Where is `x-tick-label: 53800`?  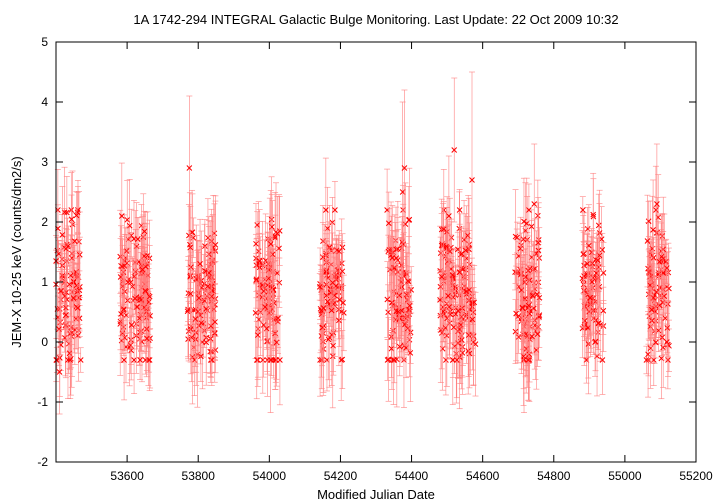 x-tick-label: 53800 is located at coordinates (199, 476).